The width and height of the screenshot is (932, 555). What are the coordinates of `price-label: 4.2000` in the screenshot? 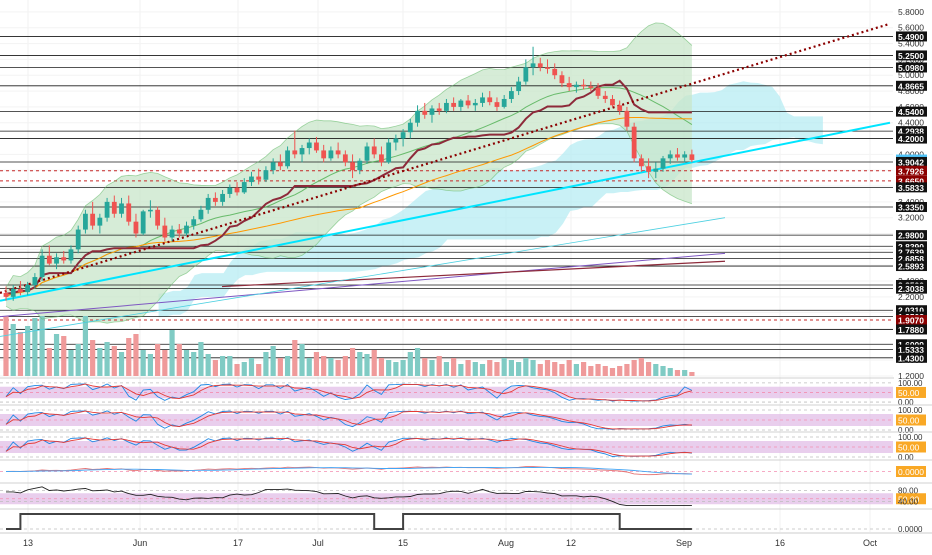 It's located at (911, 139).